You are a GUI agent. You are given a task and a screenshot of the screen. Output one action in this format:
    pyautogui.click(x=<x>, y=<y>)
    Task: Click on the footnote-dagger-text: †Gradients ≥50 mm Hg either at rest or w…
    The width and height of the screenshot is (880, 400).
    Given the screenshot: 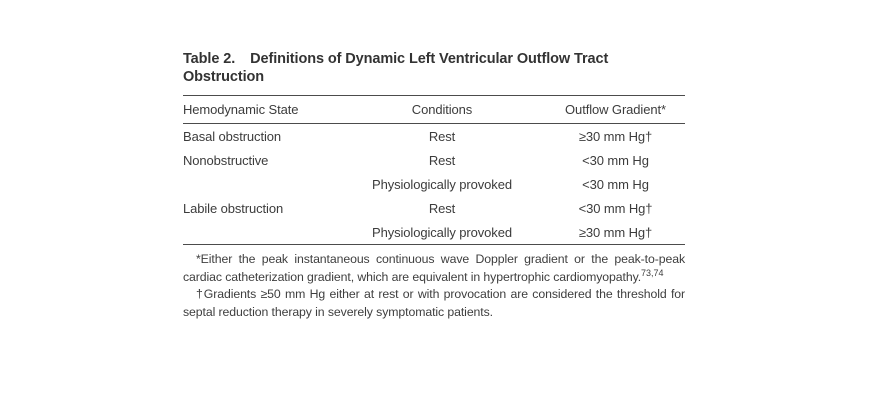 What is the action you would take?
    pyautogui.click(x=434, y=303)
    